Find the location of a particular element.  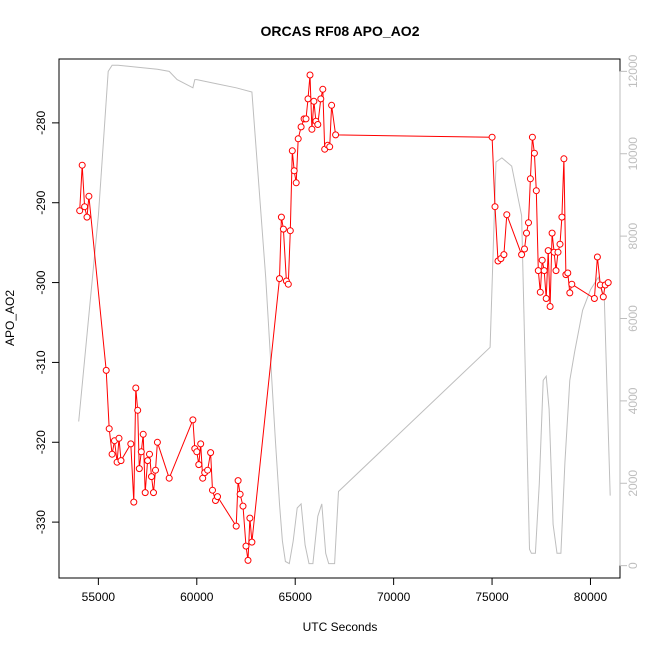

x-tick-label: 75000 is located at coordinates (492, 597).